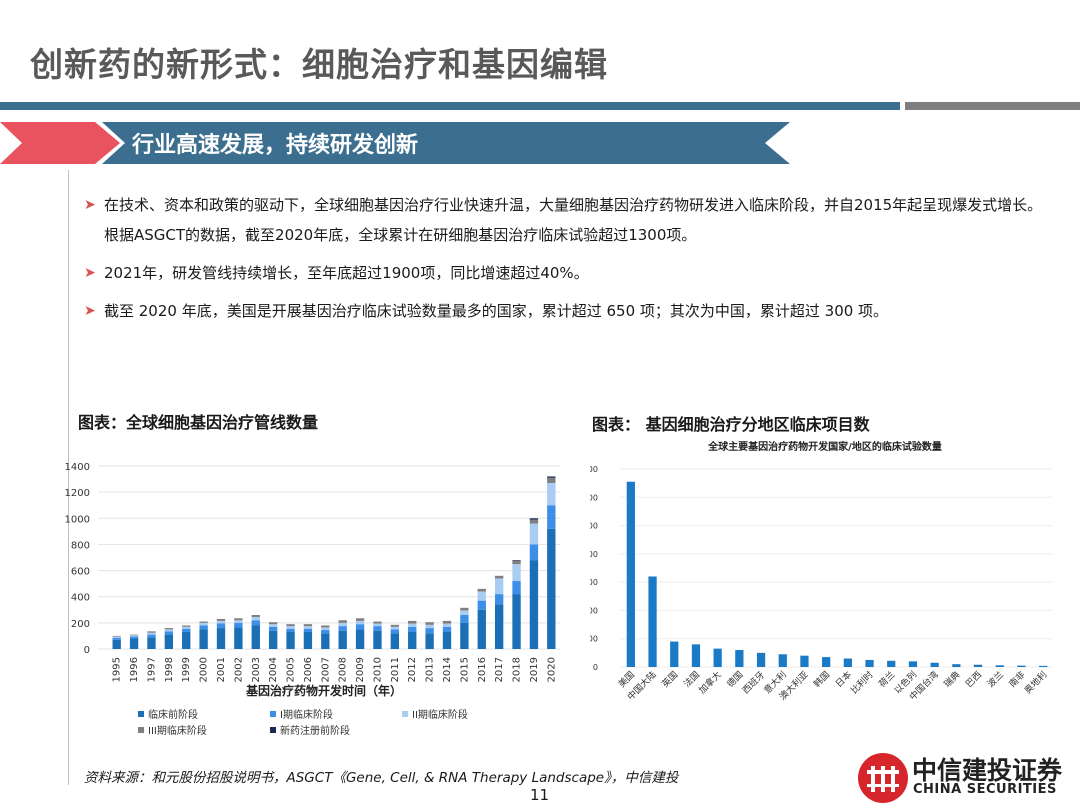 This screenshot has height=810, width=1080. Describe the element at coordinates (395, 143) in the screenshot. I see `section-ribbon` at that location.